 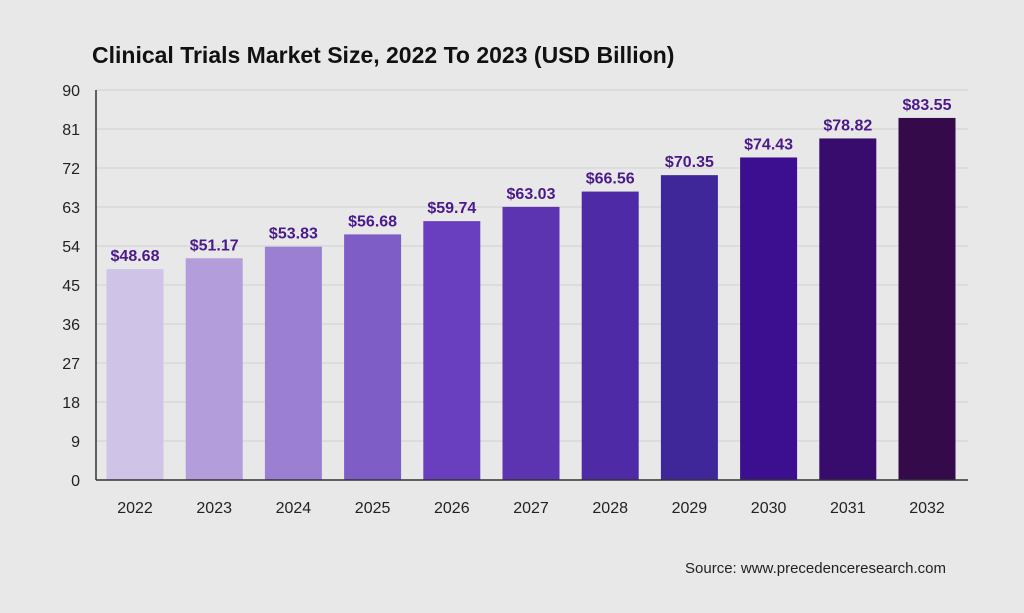 I want to click on x-tick-label: 2025, so click(x=373, y=508).